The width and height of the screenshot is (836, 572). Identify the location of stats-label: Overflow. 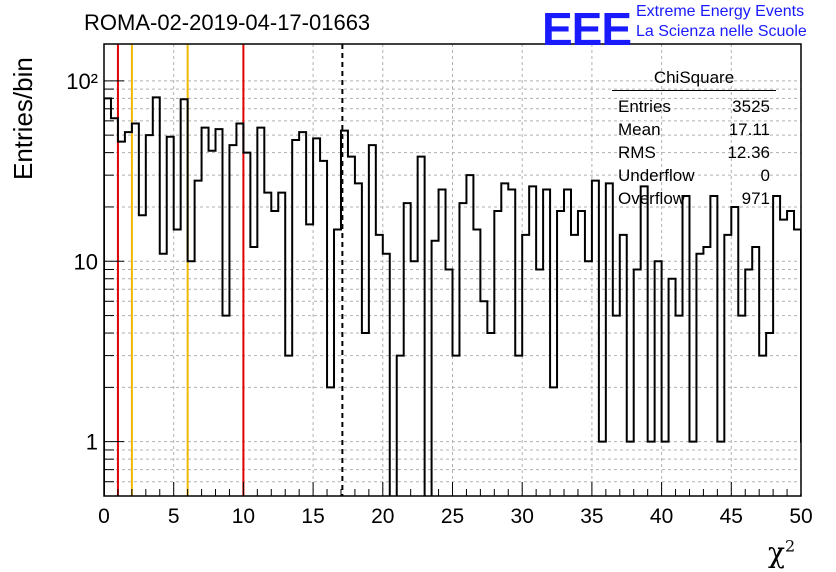
(652, 198).